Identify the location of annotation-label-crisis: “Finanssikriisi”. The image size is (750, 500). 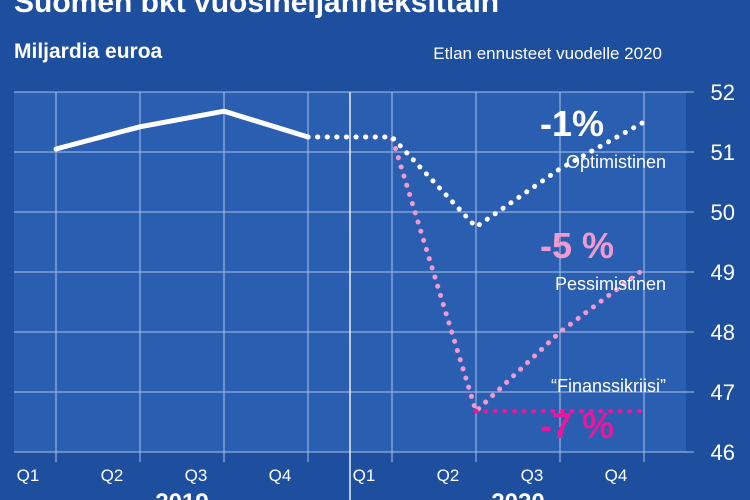
(608, 386).